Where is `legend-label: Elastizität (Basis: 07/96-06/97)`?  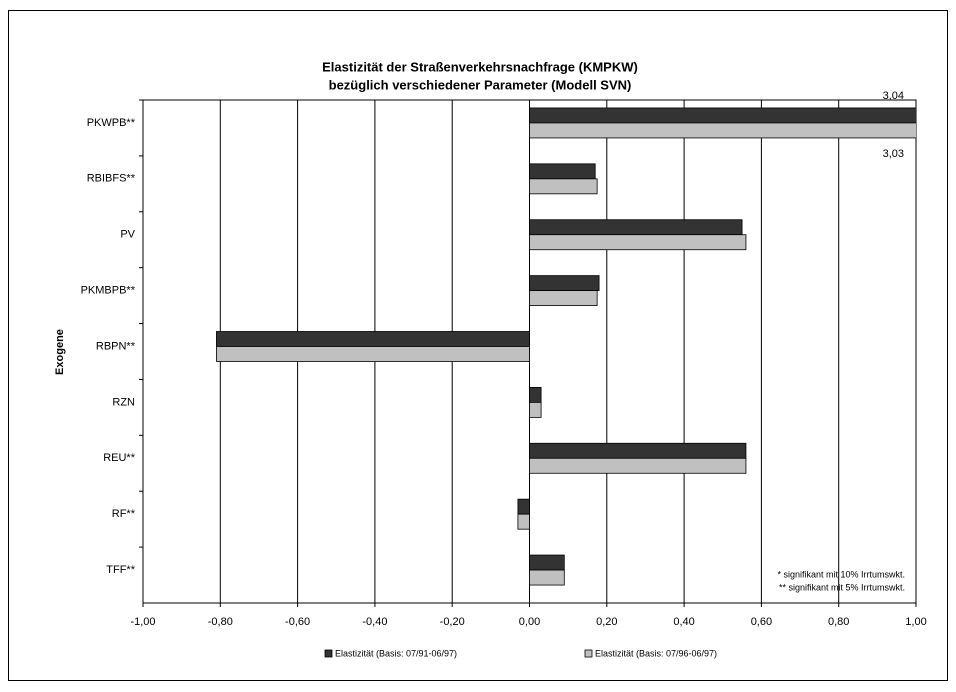 legend-label: Elastizität (Basis: 07/96-06/97) is located at coordinates (656, 653).